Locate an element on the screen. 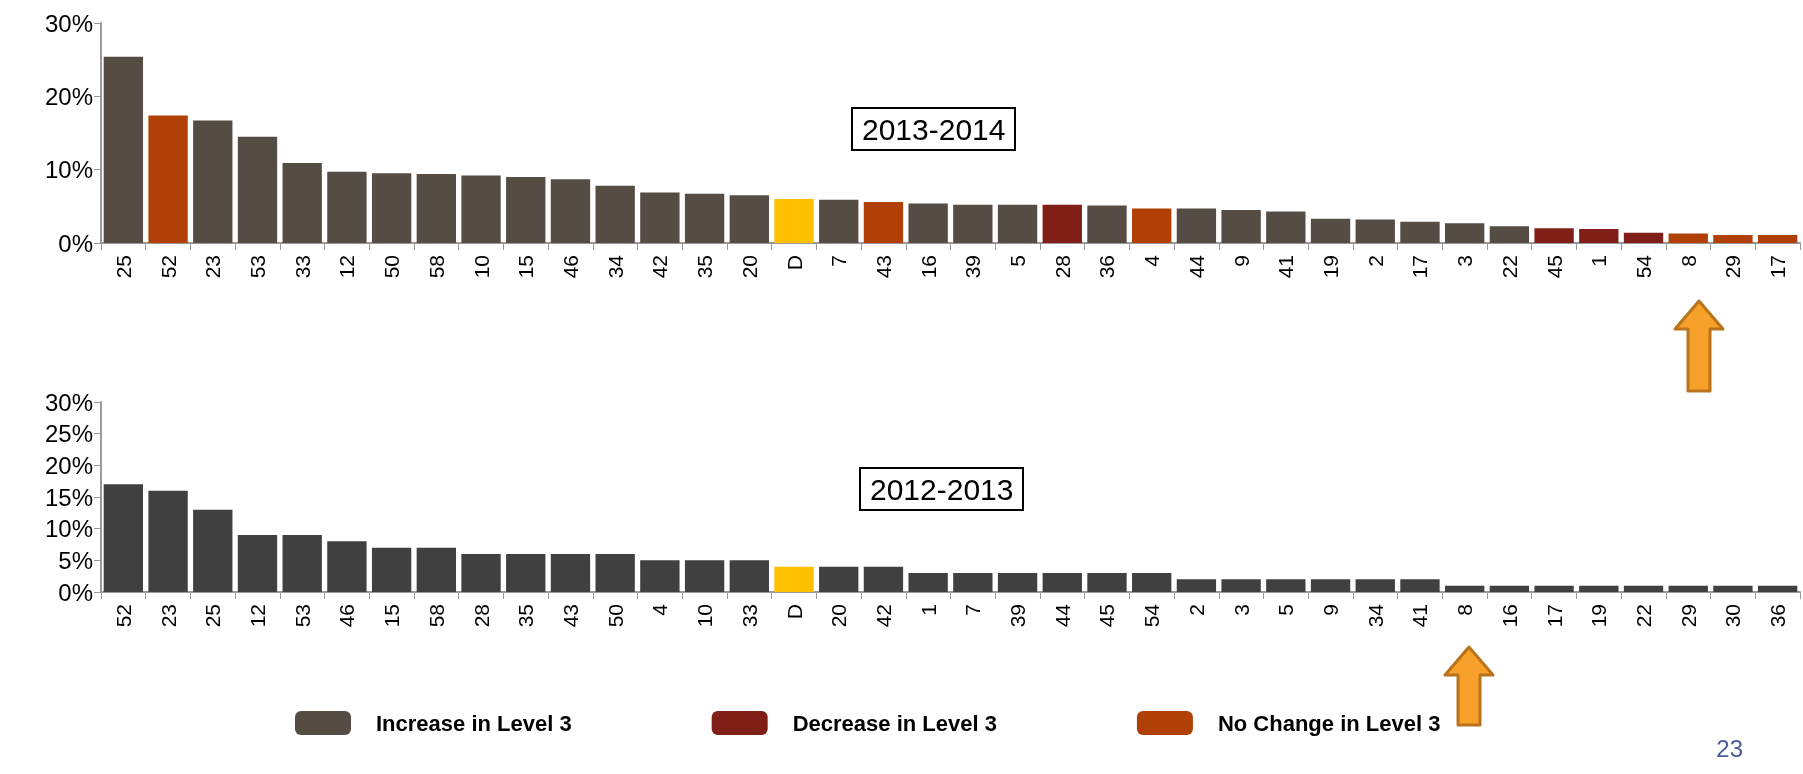  x-tick-label: 7 is located at coordinates (973, 610).